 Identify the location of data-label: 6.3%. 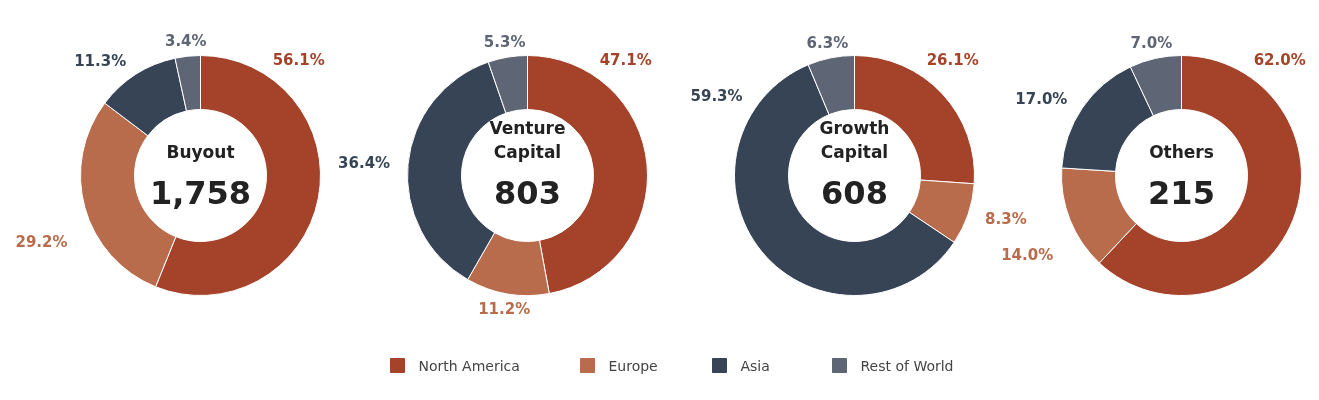
(827, 42).